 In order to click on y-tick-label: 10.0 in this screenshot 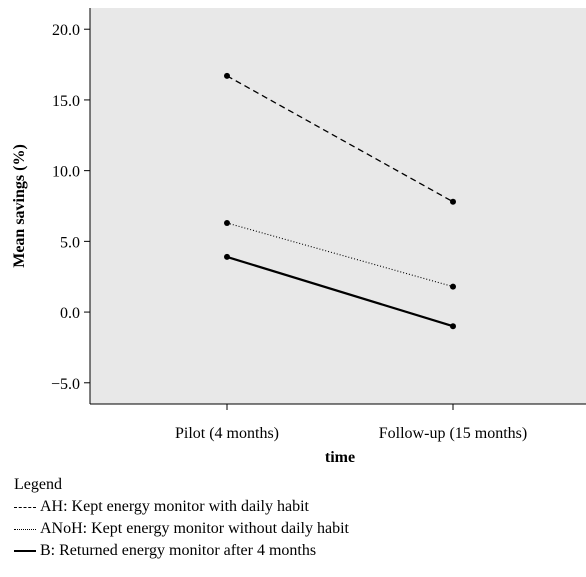, I will do `click(66, 172)`.